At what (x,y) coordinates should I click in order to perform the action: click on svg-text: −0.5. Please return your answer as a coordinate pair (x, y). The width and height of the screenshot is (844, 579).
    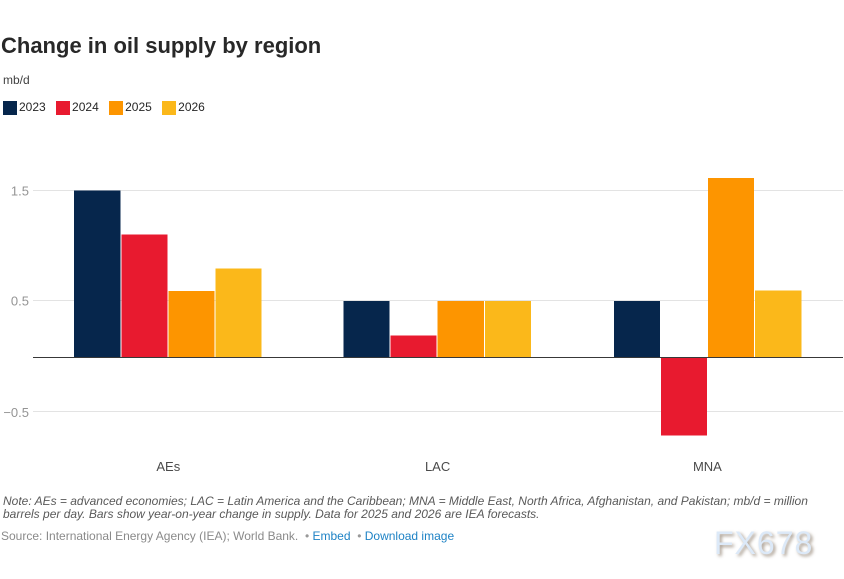
    Looking at the image, I should click on (16, 412).